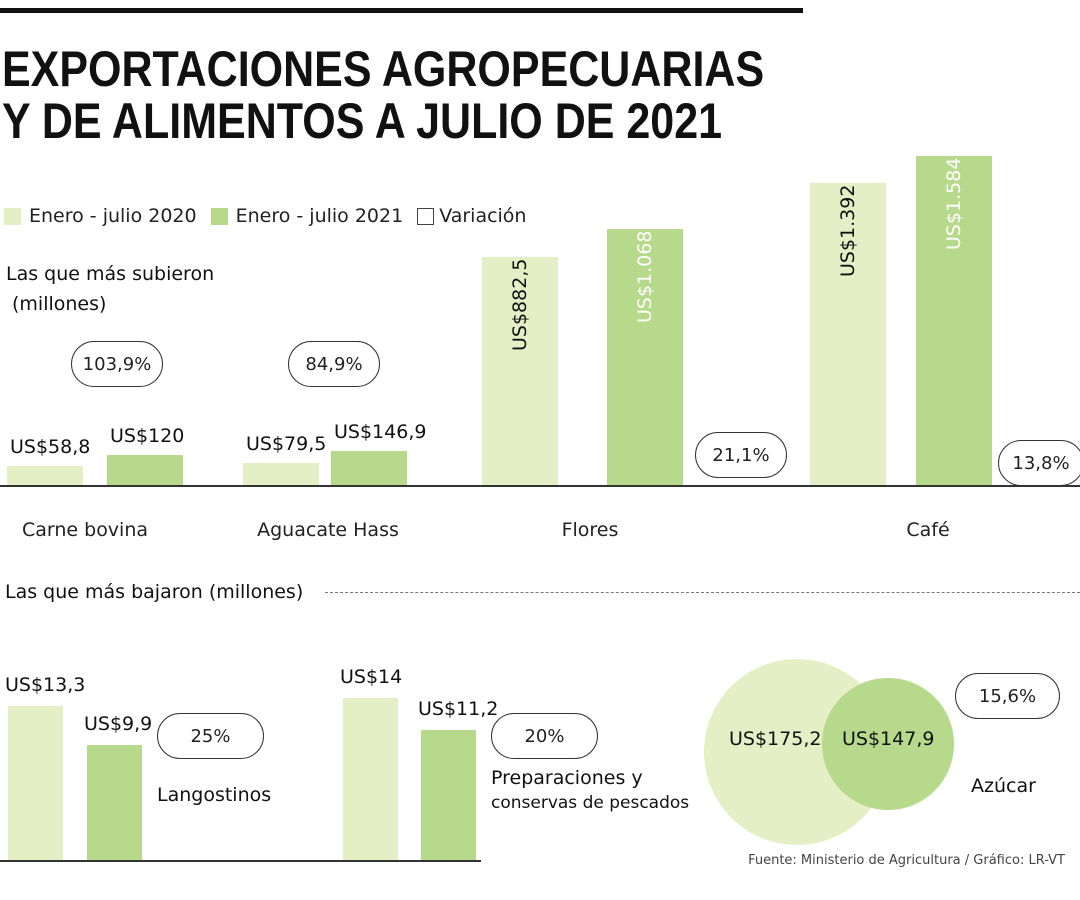 Image resolution: width=1080 pixels, height=900 pixels. Describe the element at coordinates (113, 216) in the screenshot. I see `legend-label: Enero - julio 2020` at that location.